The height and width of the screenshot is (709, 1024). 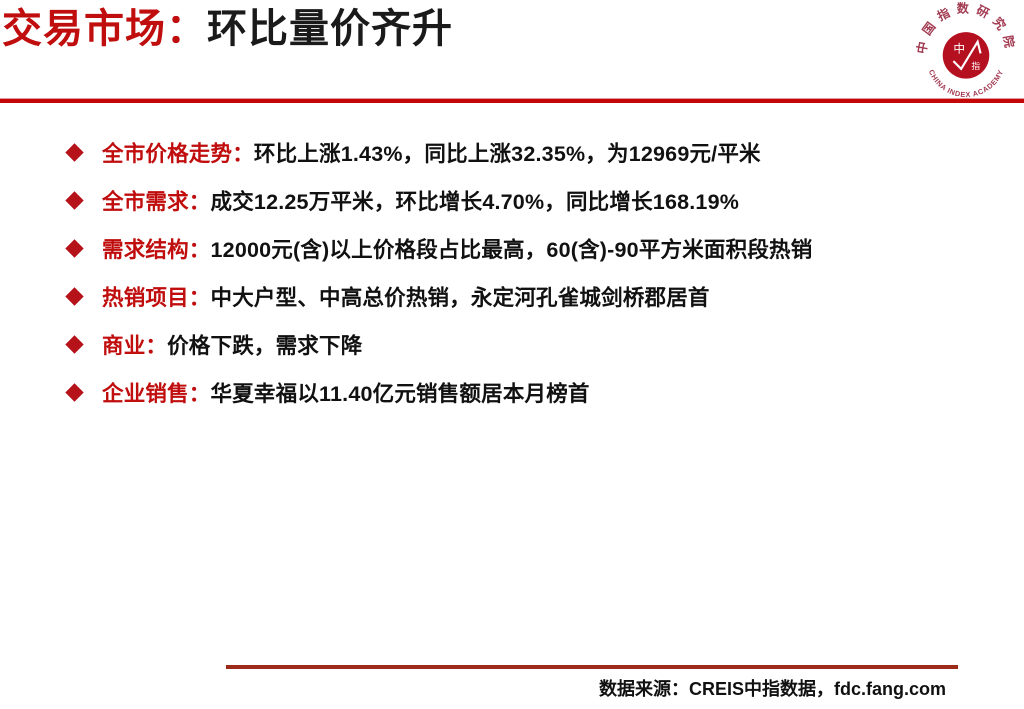 I want to click on bullet-item: 需求结构：12000元(含)以上价格段占比最高，60(含)-90平方米面积段热销, so click(x=512, y=248).